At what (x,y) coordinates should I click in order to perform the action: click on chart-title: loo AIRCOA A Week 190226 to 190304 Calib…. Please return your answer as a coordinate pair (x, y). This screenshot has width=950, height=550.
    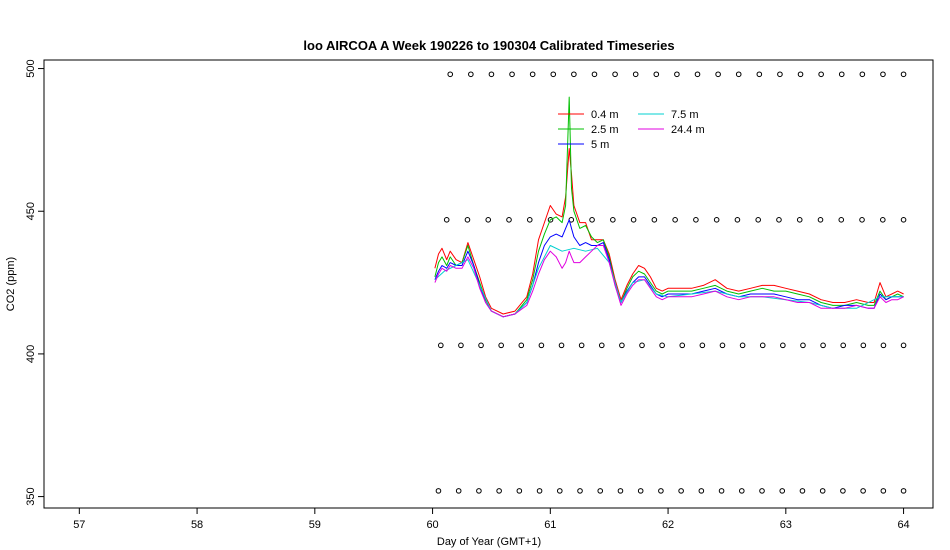
    Looking at the image, I should click on (488, 45).